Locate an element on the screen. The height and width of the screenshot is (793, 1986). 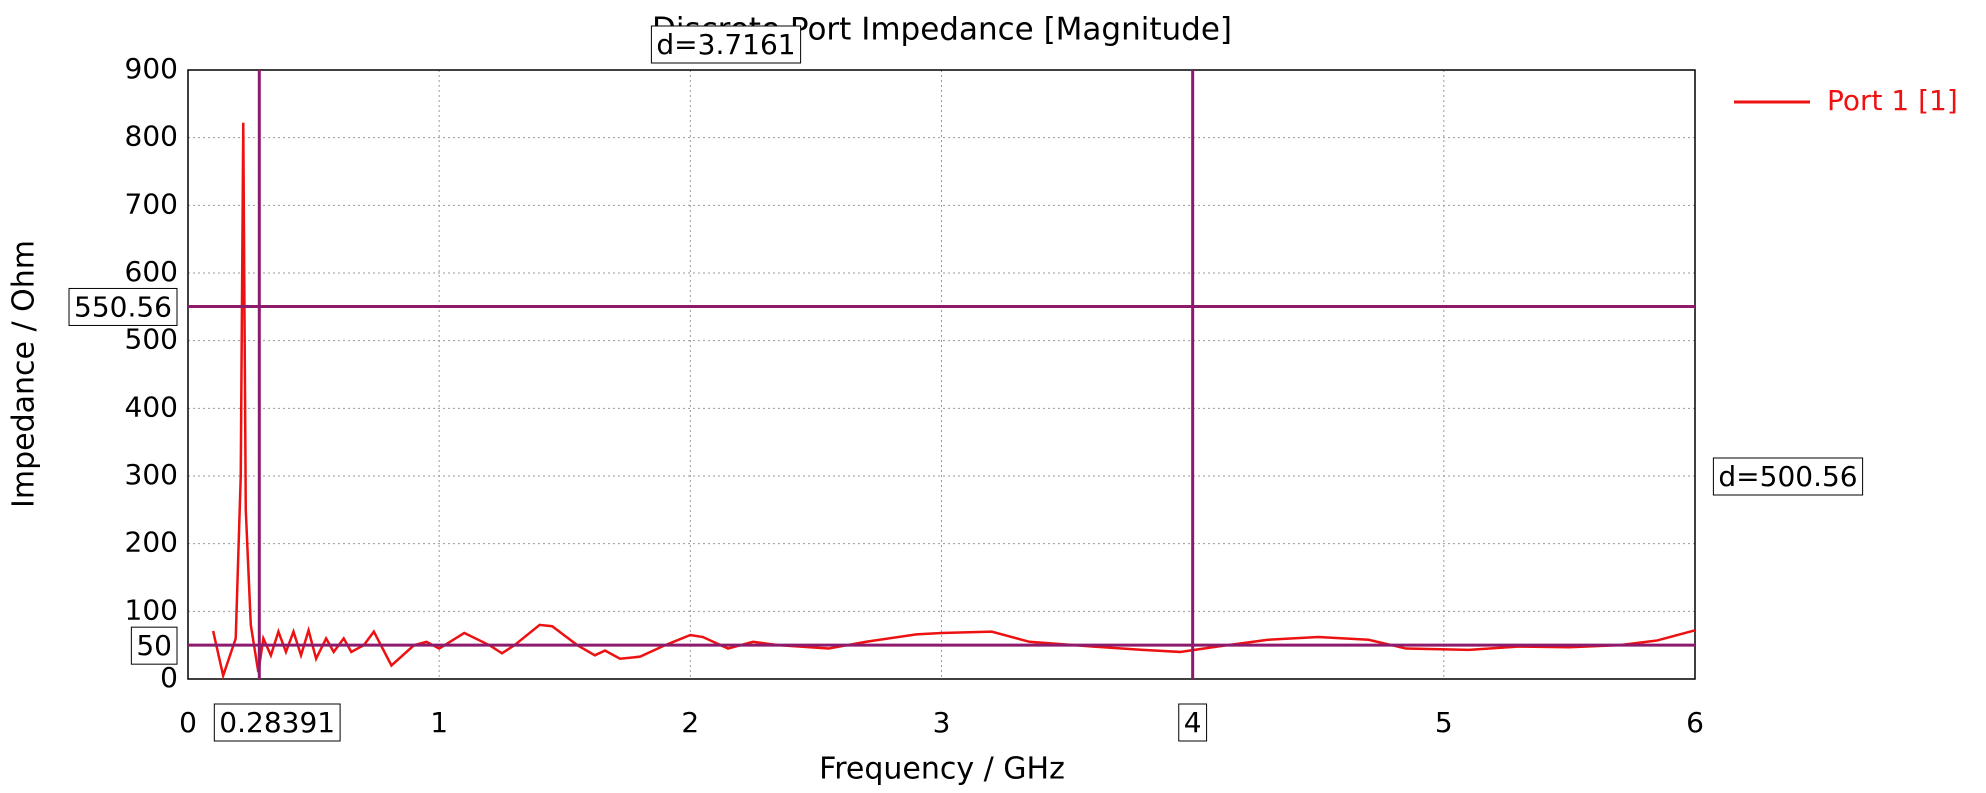
x-tick-label: 5 is located at coordinates (1444, 722).